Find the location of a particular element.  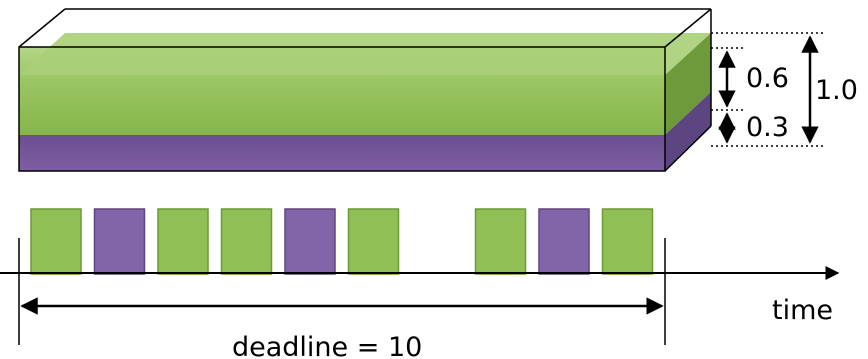

deadline-label: deadline = 10 is located at coordinates (327, 345).